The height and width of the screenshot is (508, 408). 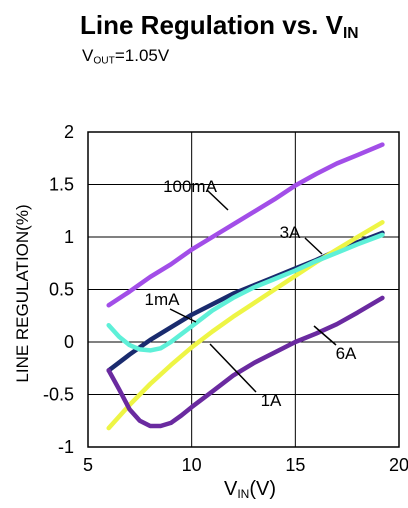 What do you see at coordinates (398, 465) in the screenshot?
I see `x-tick-label: 20` at bounding box center [398, 465].